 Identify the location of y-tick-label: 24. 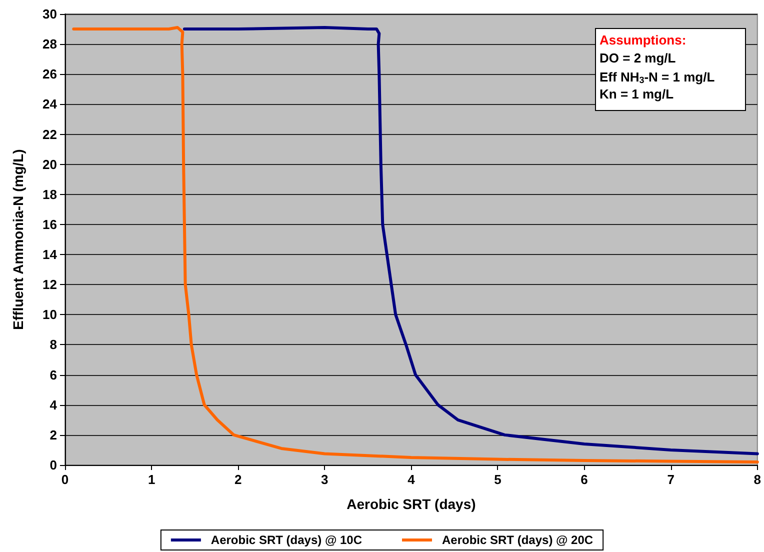
(50, 104).